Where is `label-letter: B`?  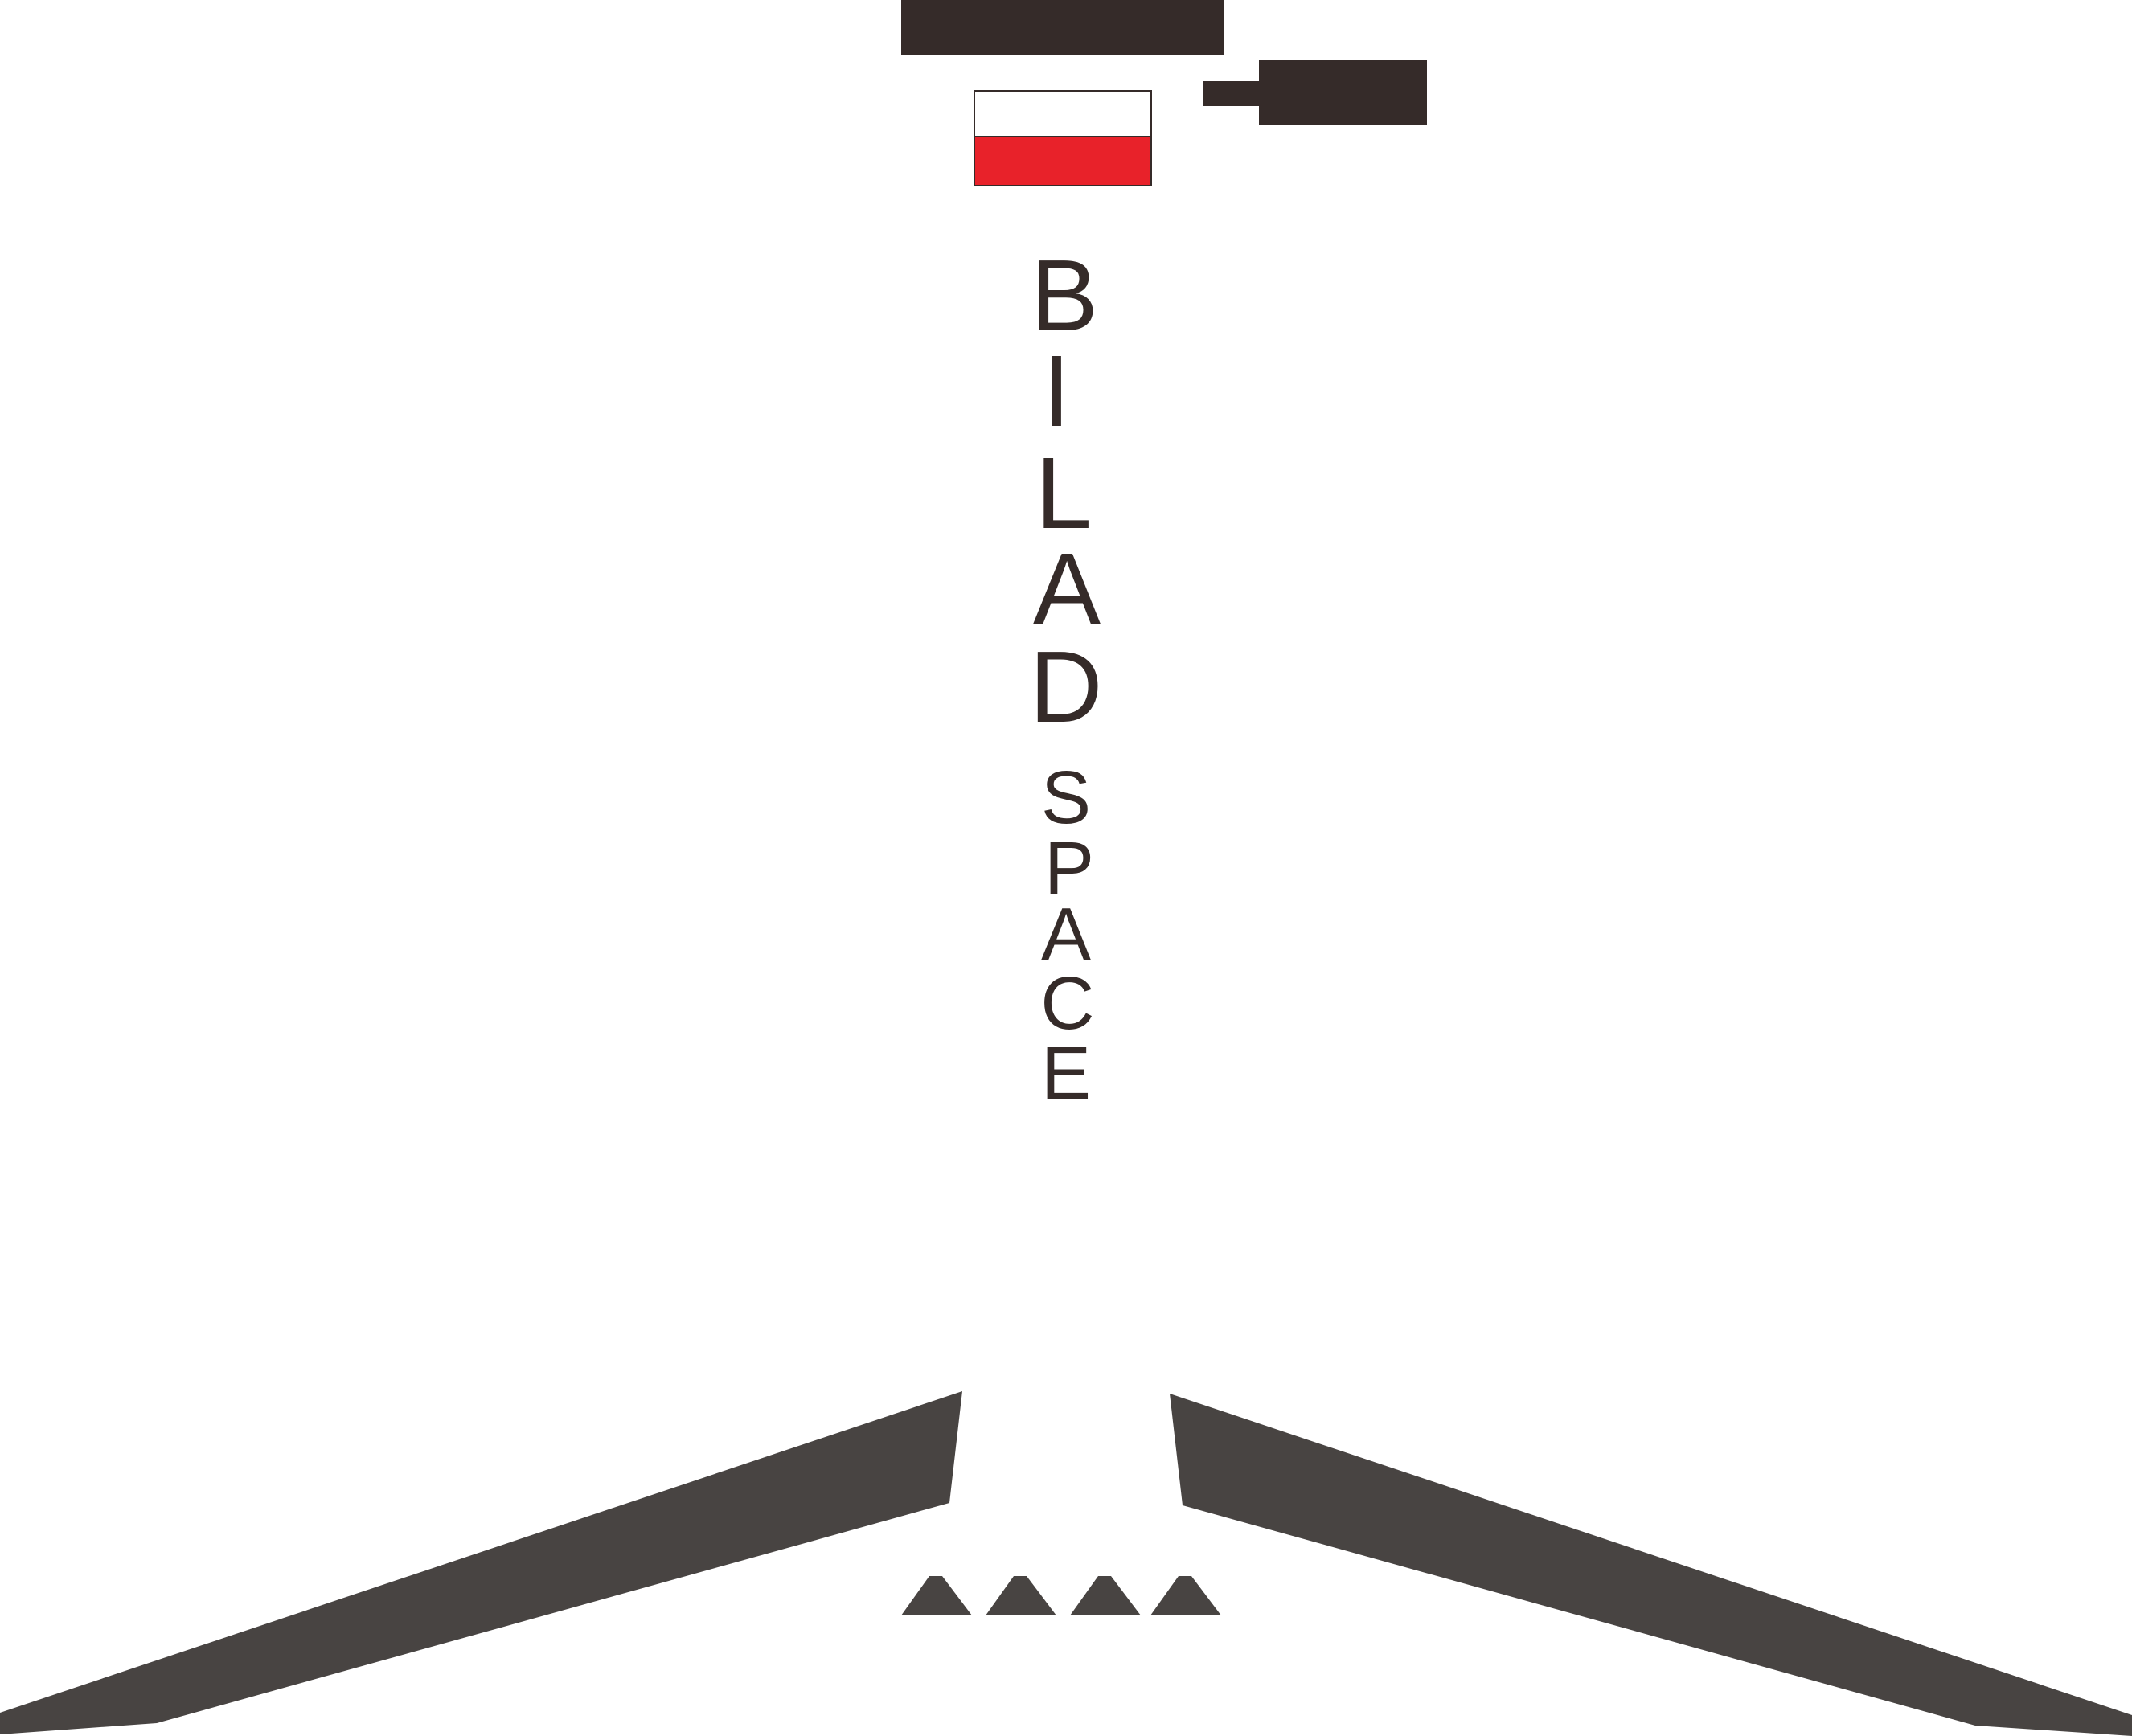 label-letter: B is located at coordinates (1065, 295).